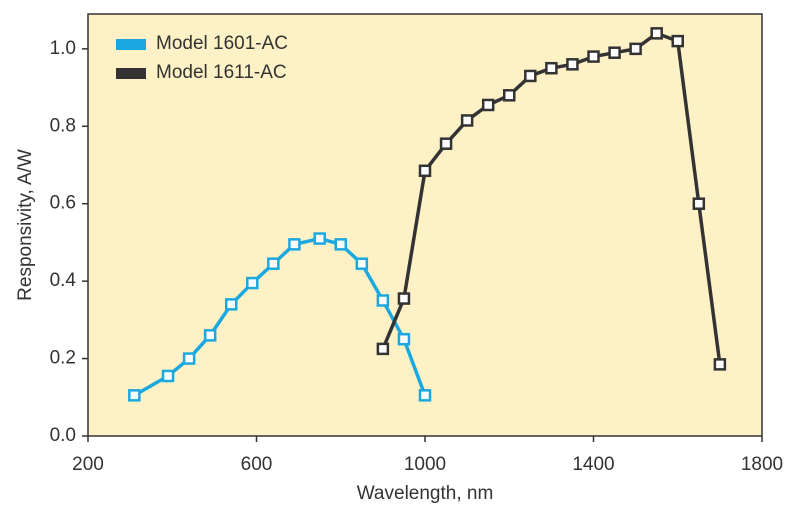 Image resolution: width=800 pixels, height=531 pixels. Describe the element at coordinates (63, 48) in the screenshot. I see `y-tick-label: 1.0` at that location.